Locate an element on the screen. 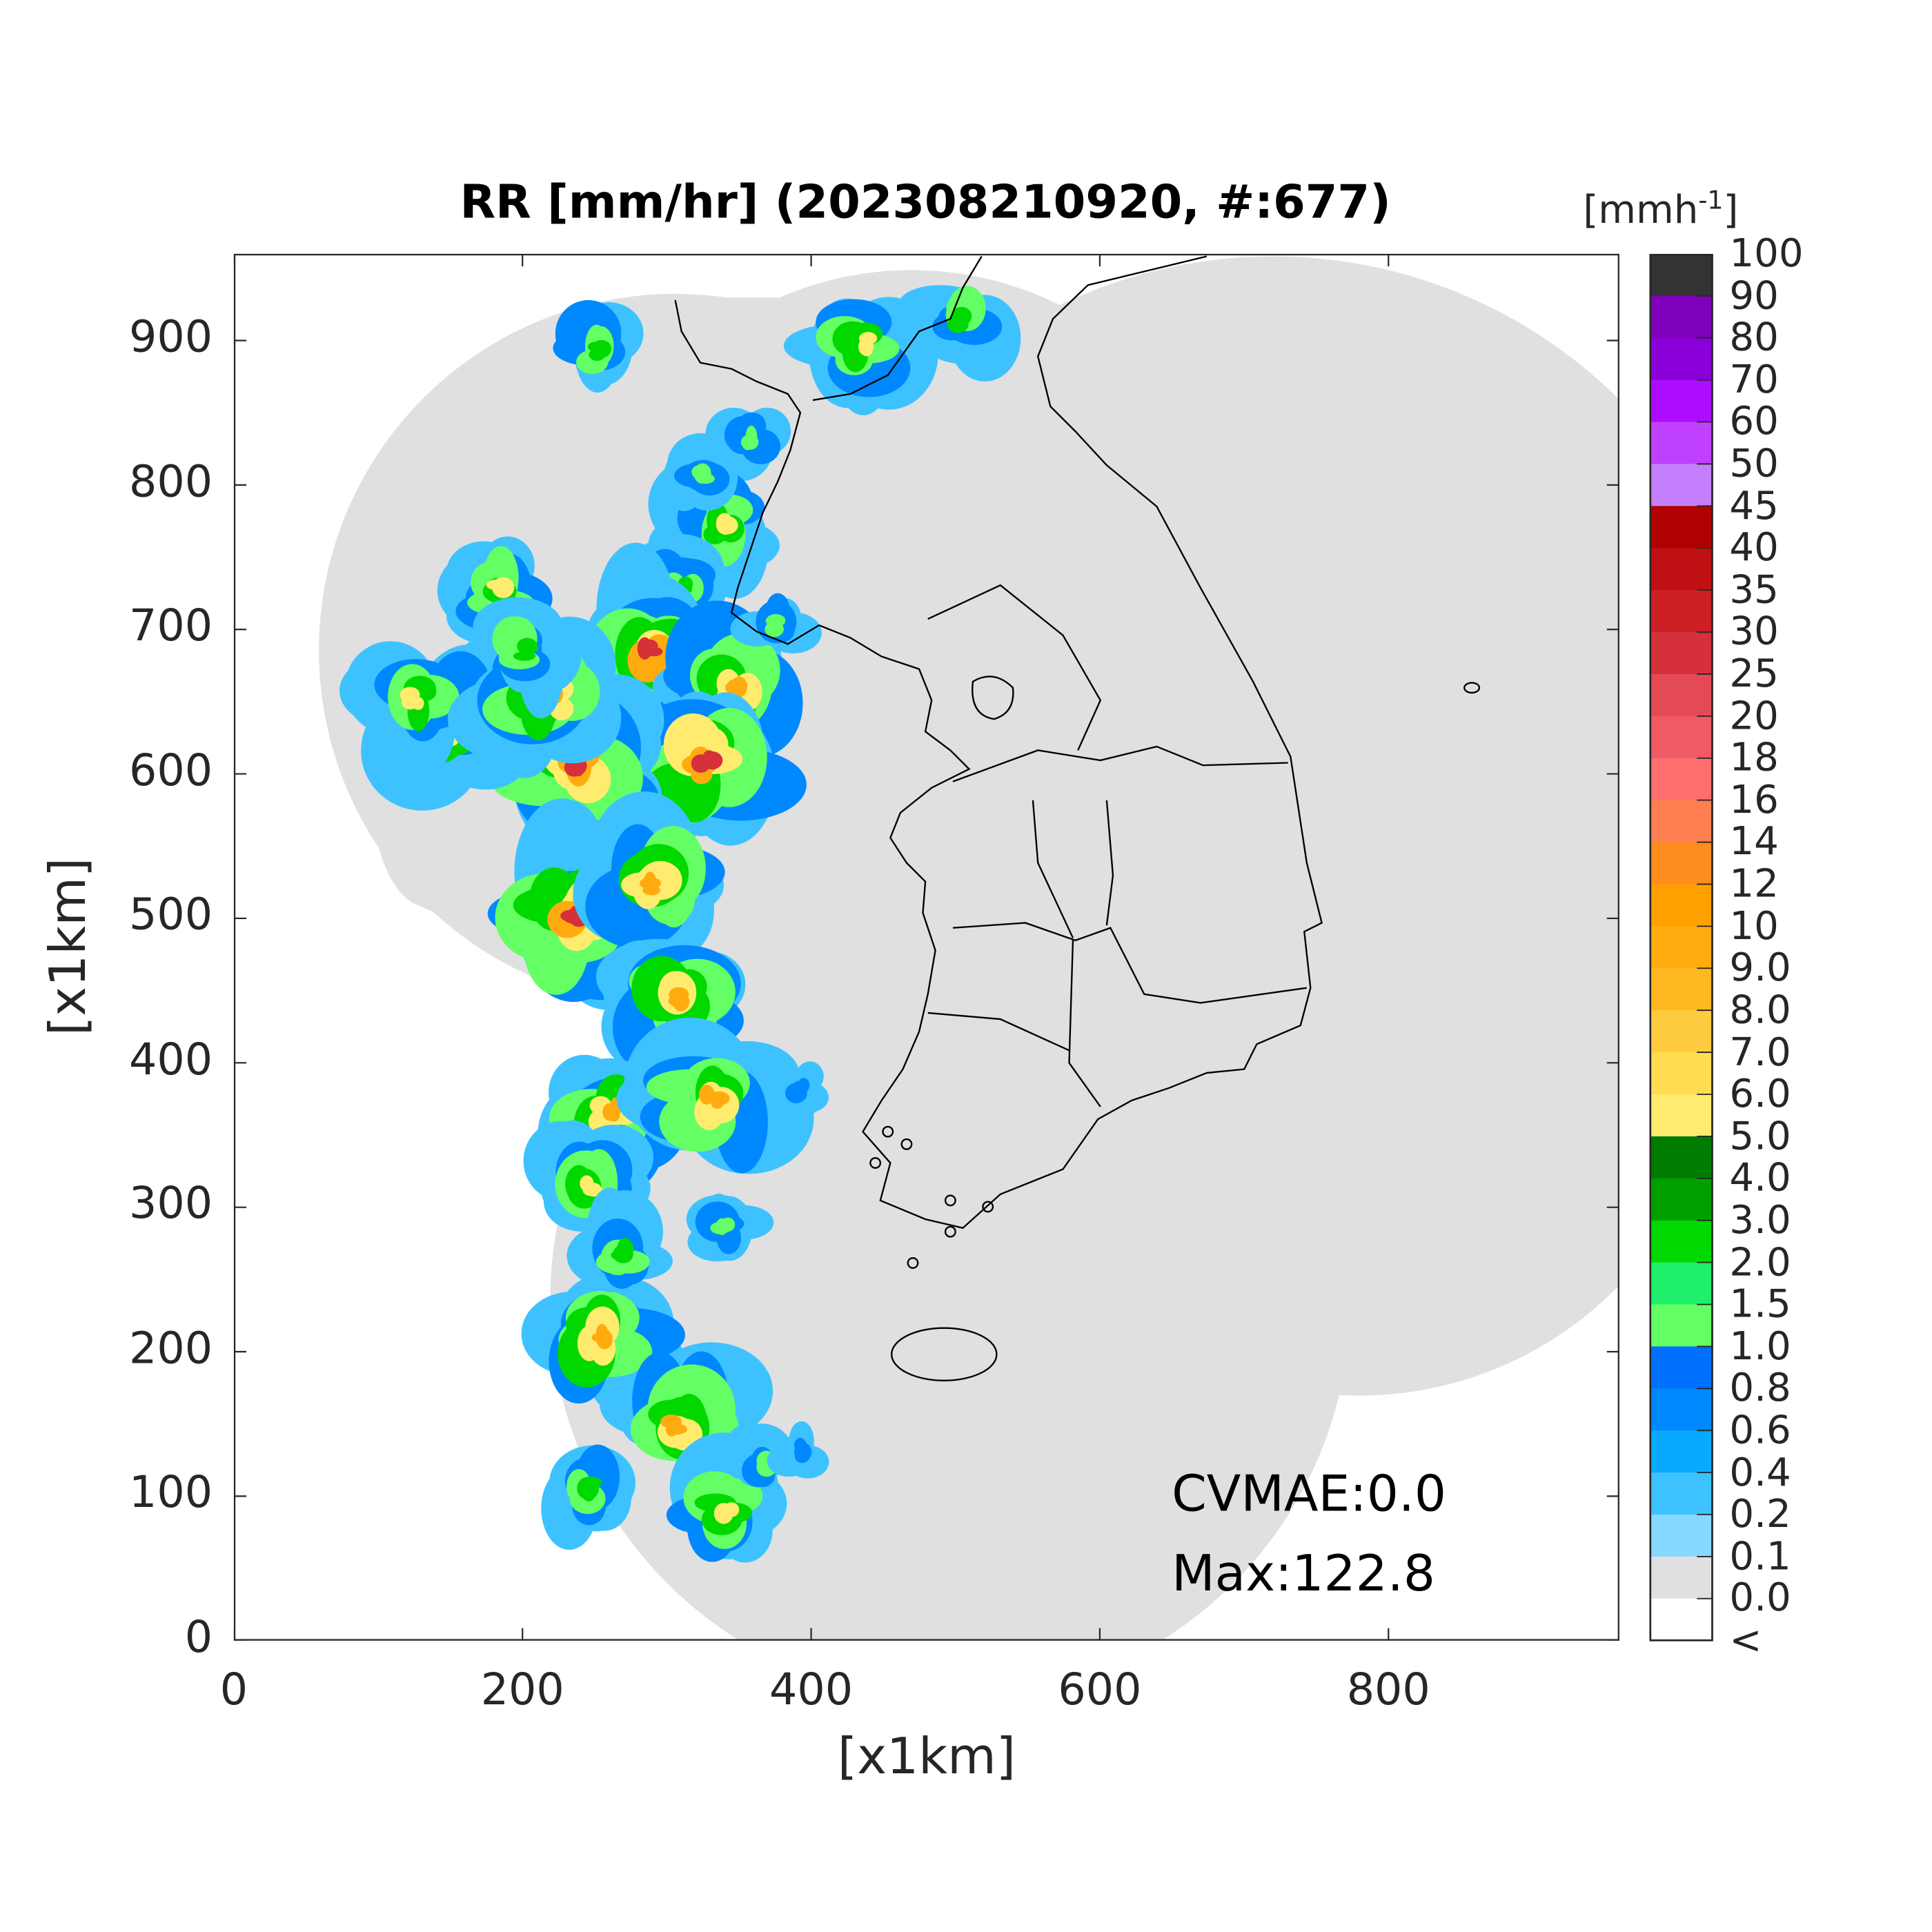 The image size is (1932, 1932). x-tick-label: 600 is located at coordinates (1100, 1690).